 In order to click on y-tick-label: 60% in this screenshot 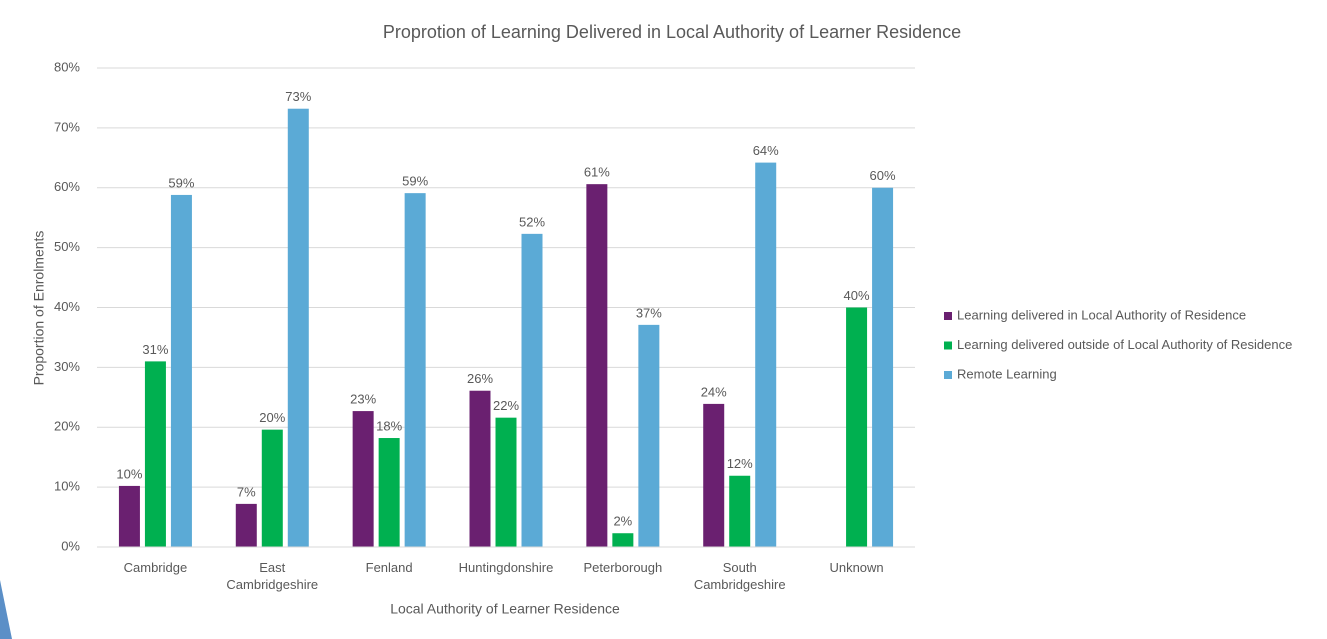, I will do `click(67, 186)`.